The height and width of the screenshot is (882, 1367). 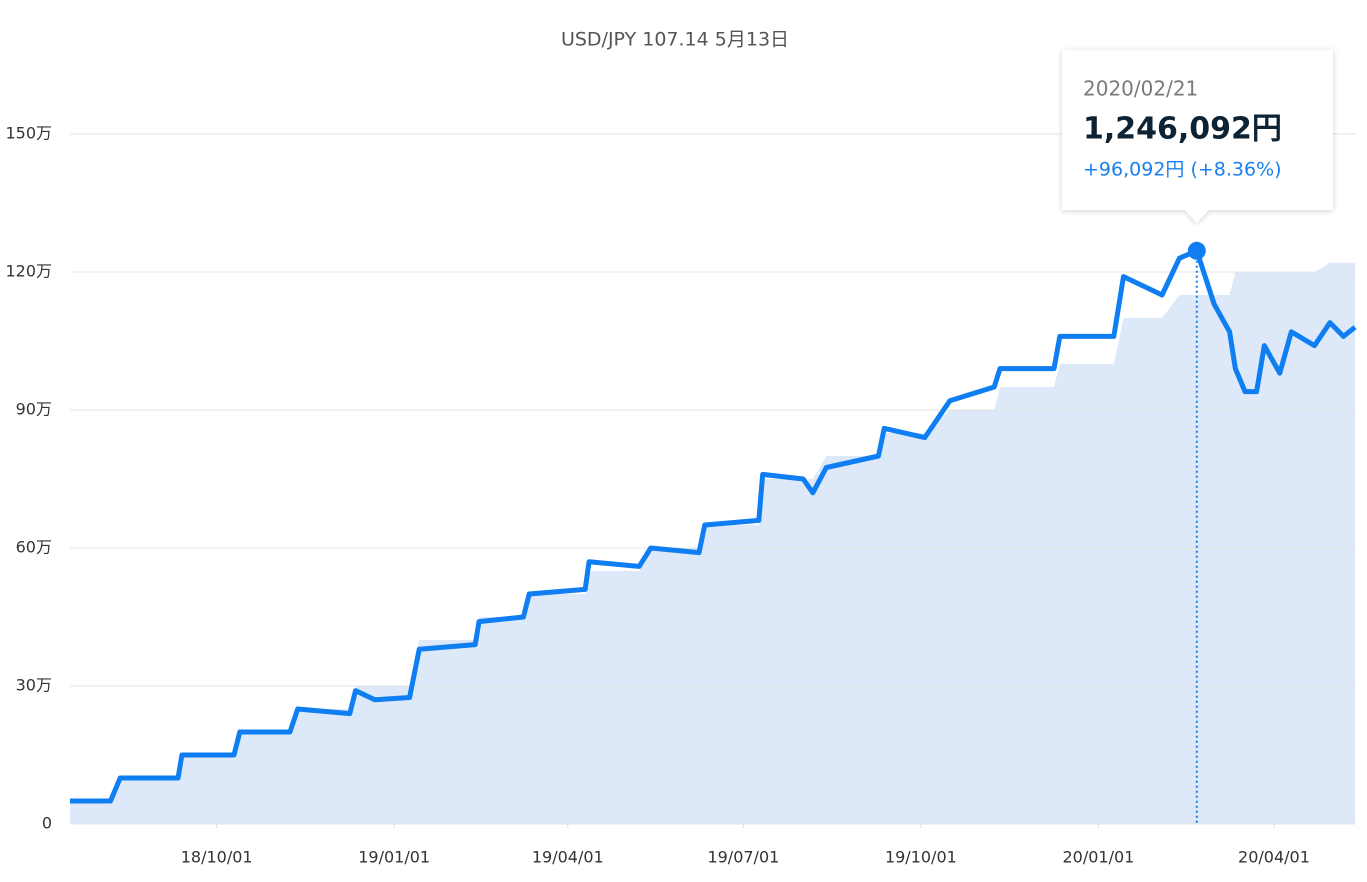 What do you see at coordinates (675, 40) in the screenshot?
I see `chart-subtitle: USD/JPY 107.14 5月13日` at bounding box center [675, 40].